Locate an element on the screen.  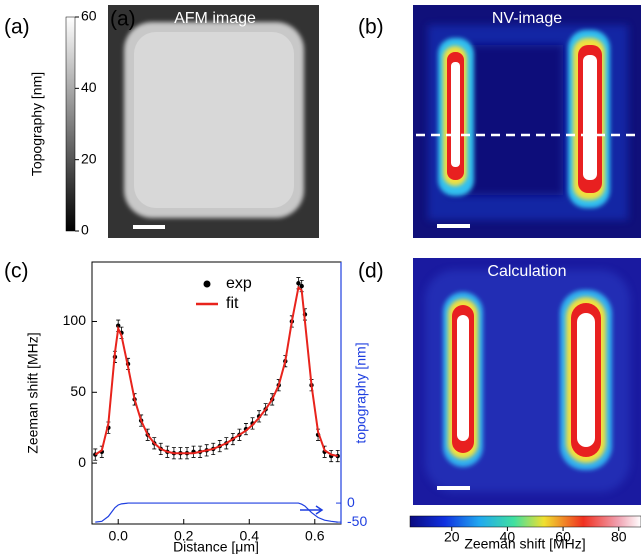
nv-image is located at coordinates (527, 121).